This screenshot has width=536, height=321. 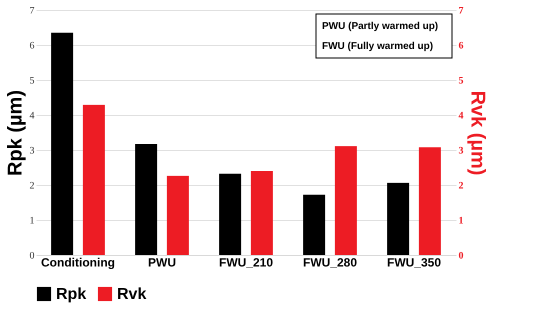 What do you see at coordinates (461, 11) in the screenshot?
I see `y2-tick-label: 7` at bounding box center [461, 11].